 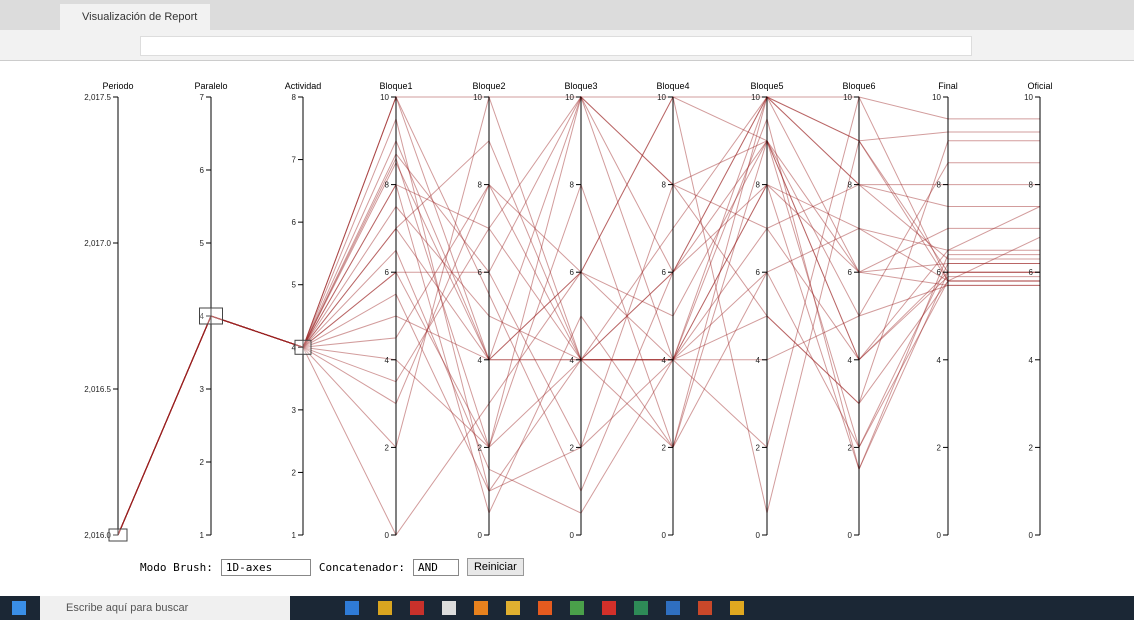 What do you see at coordinates (858, 86) in the screenshot?
I see `axis-title: Bloque6` at bounding box center [858, 86].